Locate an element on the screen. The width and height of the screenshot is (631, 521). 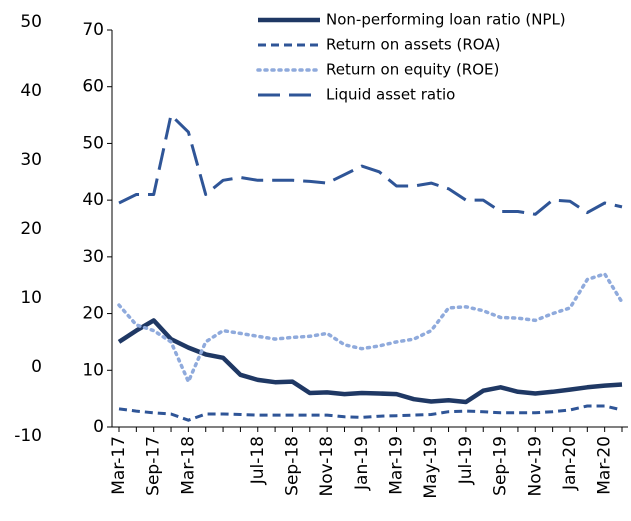
legend-label: Liquid asset ratio is located at coordinates (390, 95).